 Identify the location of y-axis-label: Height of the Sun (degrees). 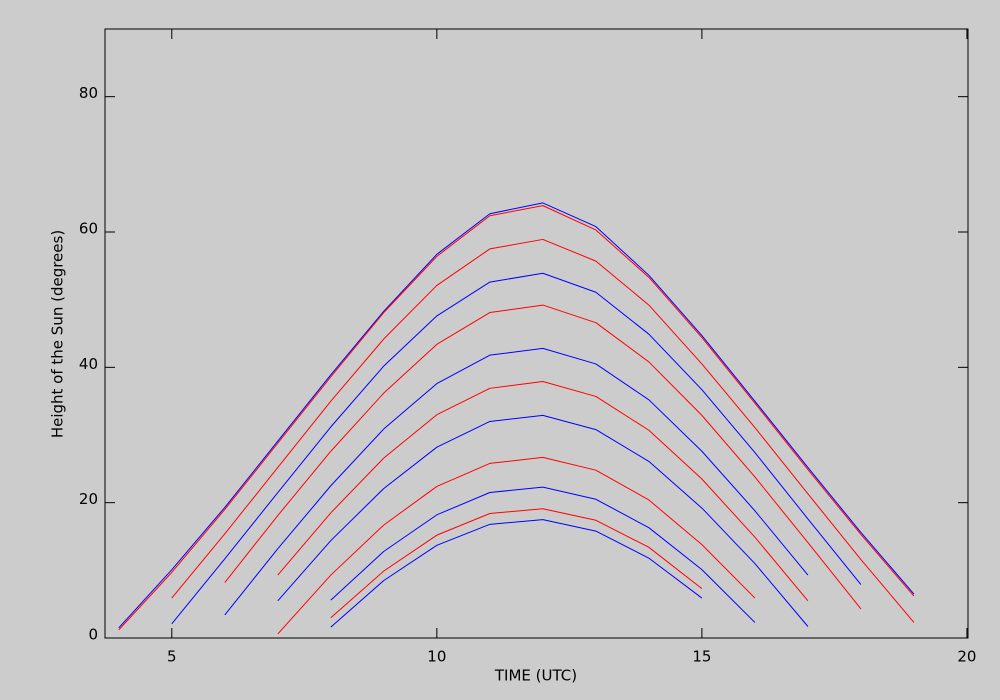
(58, 334).